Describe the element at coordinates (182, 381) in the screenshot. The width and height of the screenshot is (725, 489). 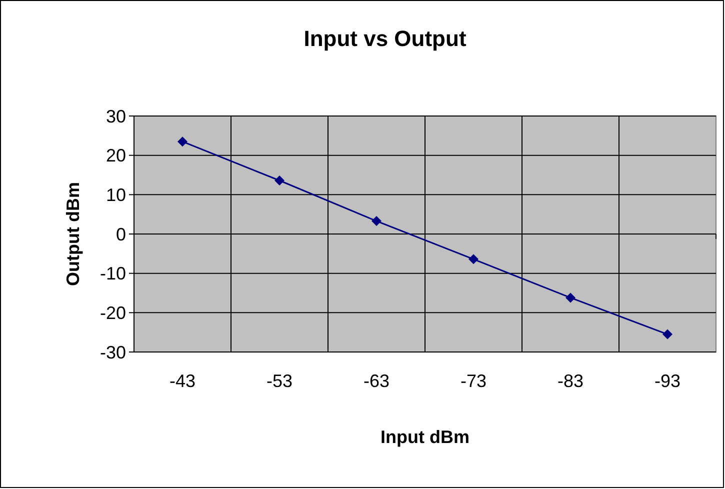
I see `x-tick-label: -43` at that location.